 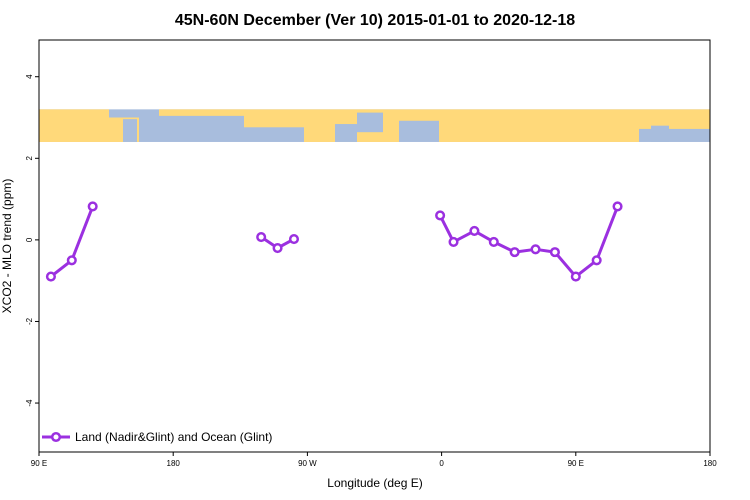 What do you see at coordinates (374, 483) in the screenshot?
I see `x-axis-label: Longitude (deg E)` at bounding box center [374, 483].